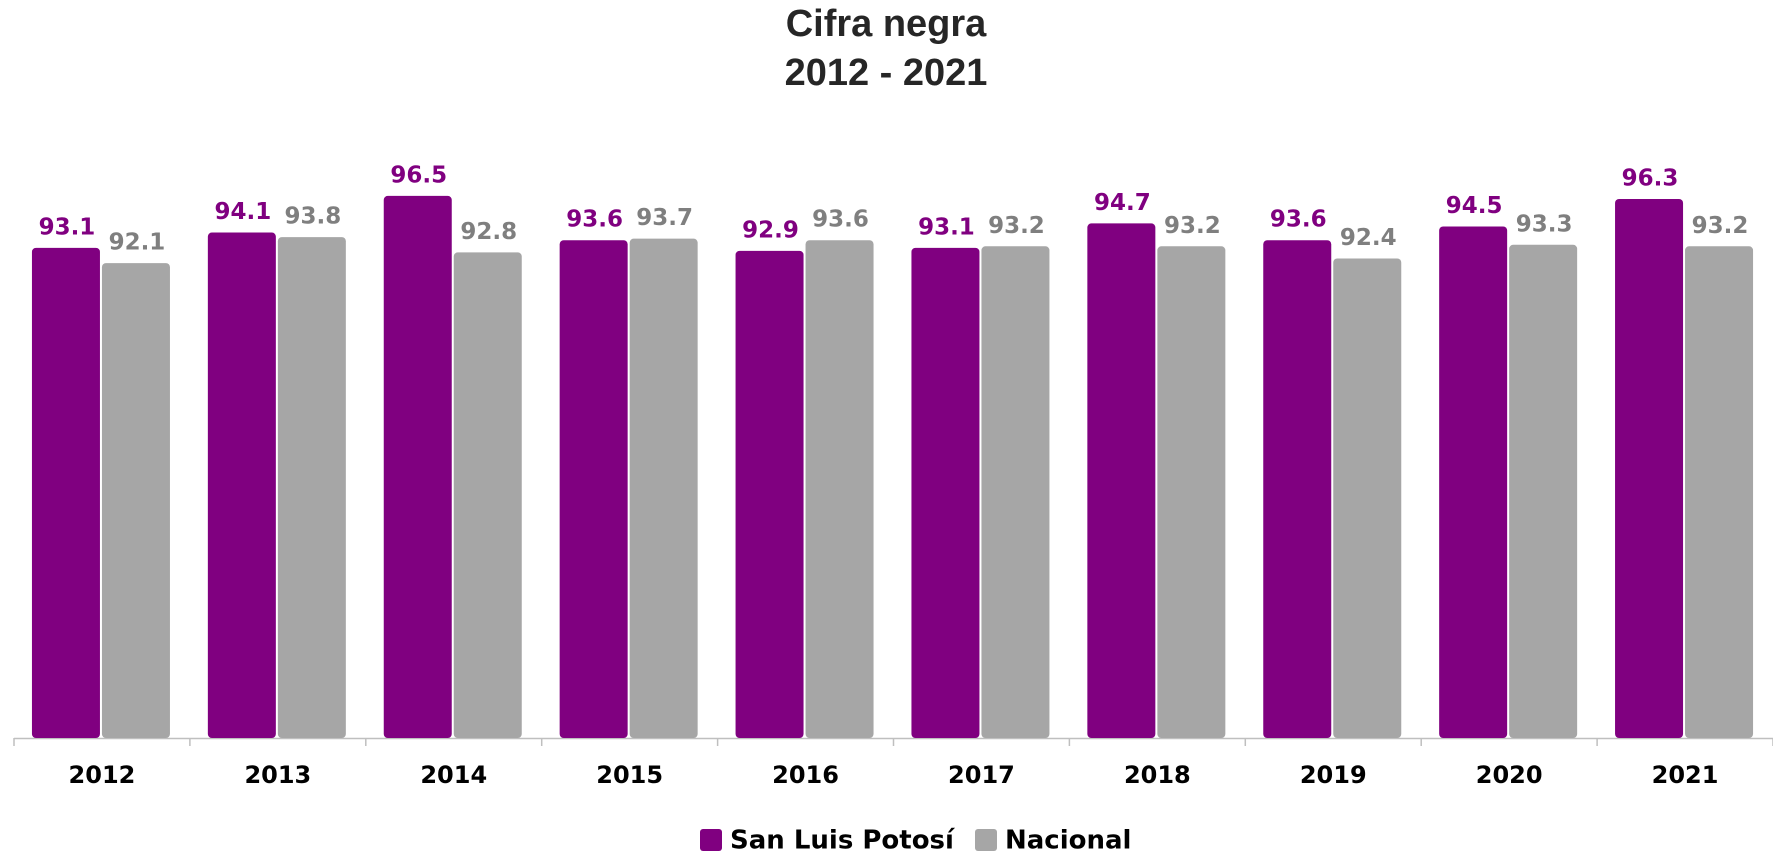 Image resolution: width=1773 pixels, height=853 pixels. What do you see at coordinates (1368, 238) in the screenshot?
I see `data-label: 92.4` at bounding box center [1368, 238].